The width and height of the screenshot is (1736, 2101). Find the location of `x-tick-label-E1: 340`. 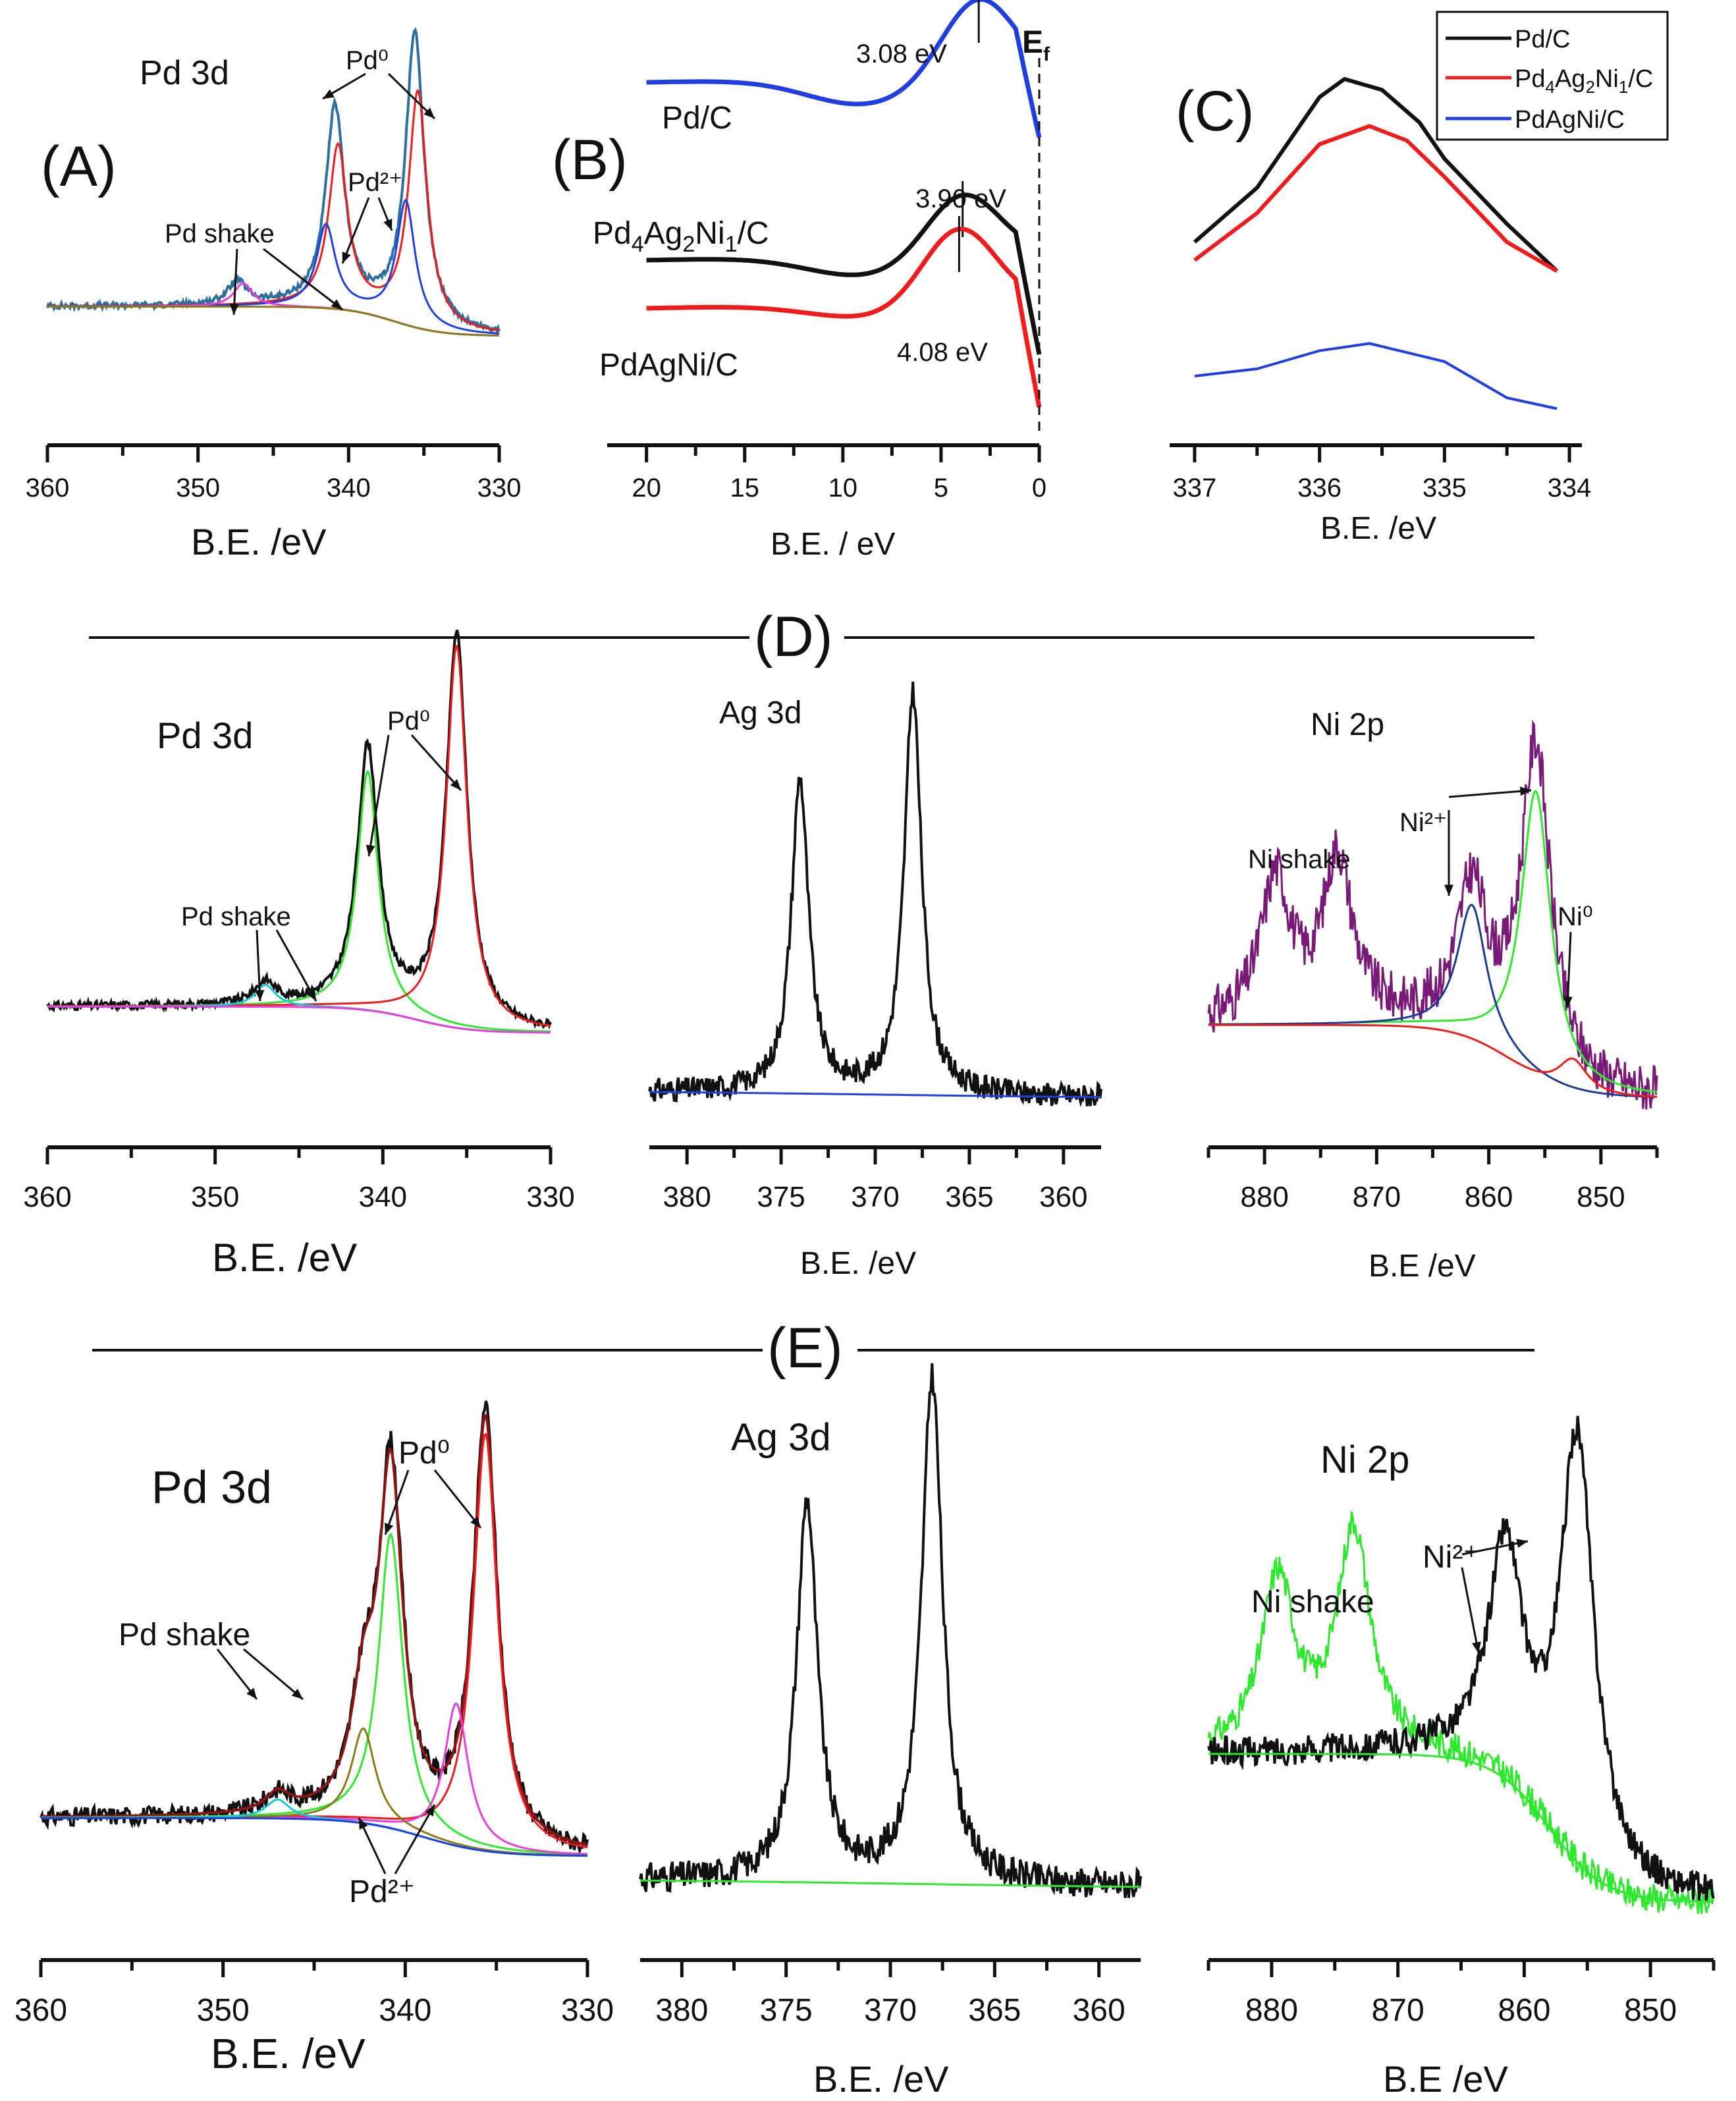

x-tick-label-E1: 340 is located at coordinates (405, 2010).